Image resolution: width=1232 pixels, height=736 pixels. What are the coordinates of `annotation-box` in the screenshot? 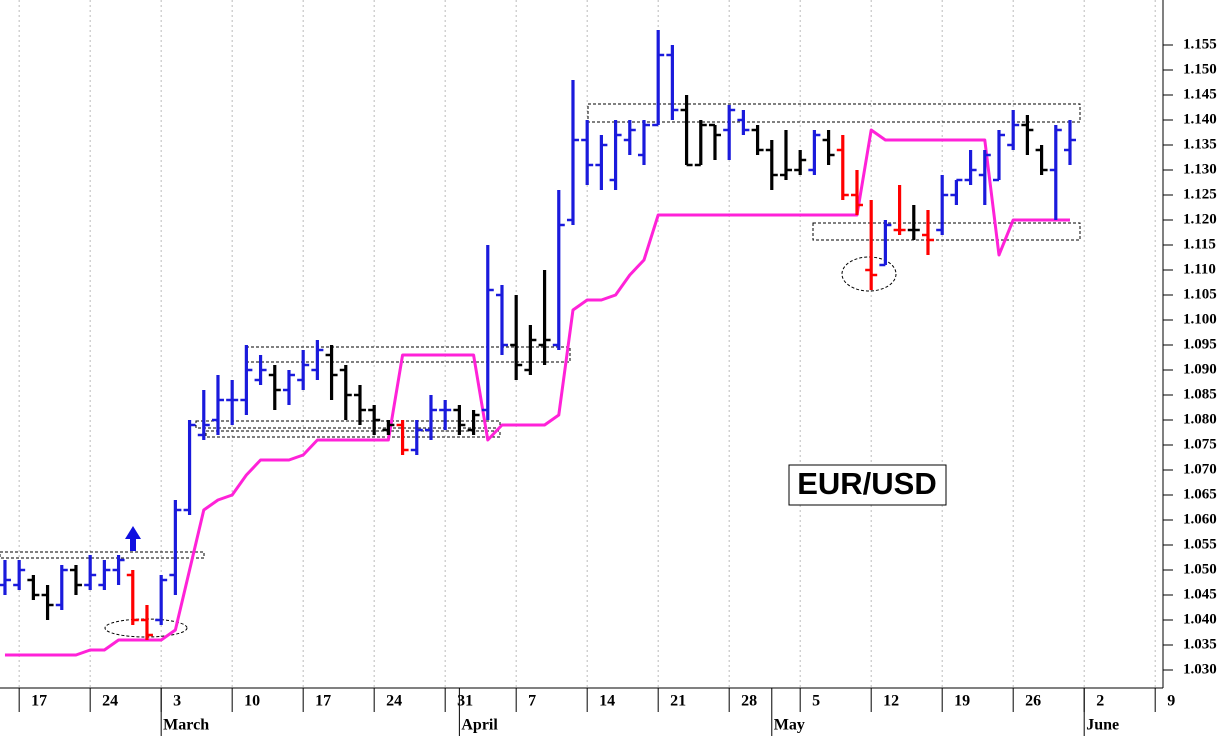 It's located at (867, 485).